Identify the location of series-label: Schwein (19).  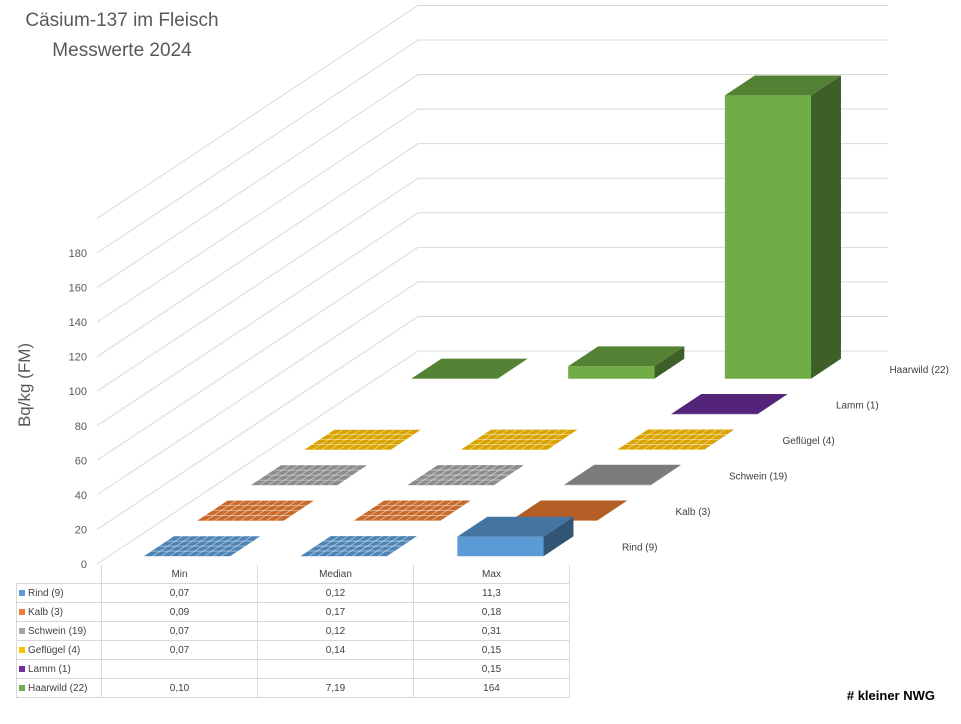
(758, 476).